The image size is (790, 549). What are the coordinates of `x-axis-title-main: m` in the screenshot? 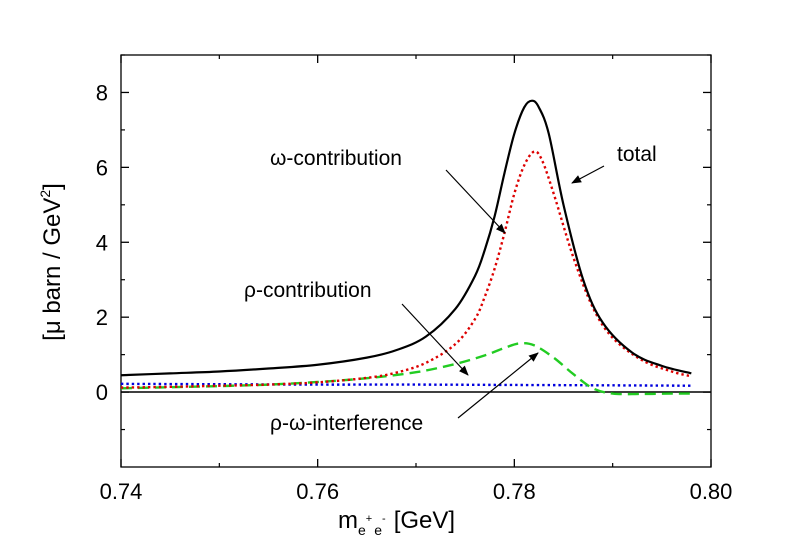 It's located at (348, 520).